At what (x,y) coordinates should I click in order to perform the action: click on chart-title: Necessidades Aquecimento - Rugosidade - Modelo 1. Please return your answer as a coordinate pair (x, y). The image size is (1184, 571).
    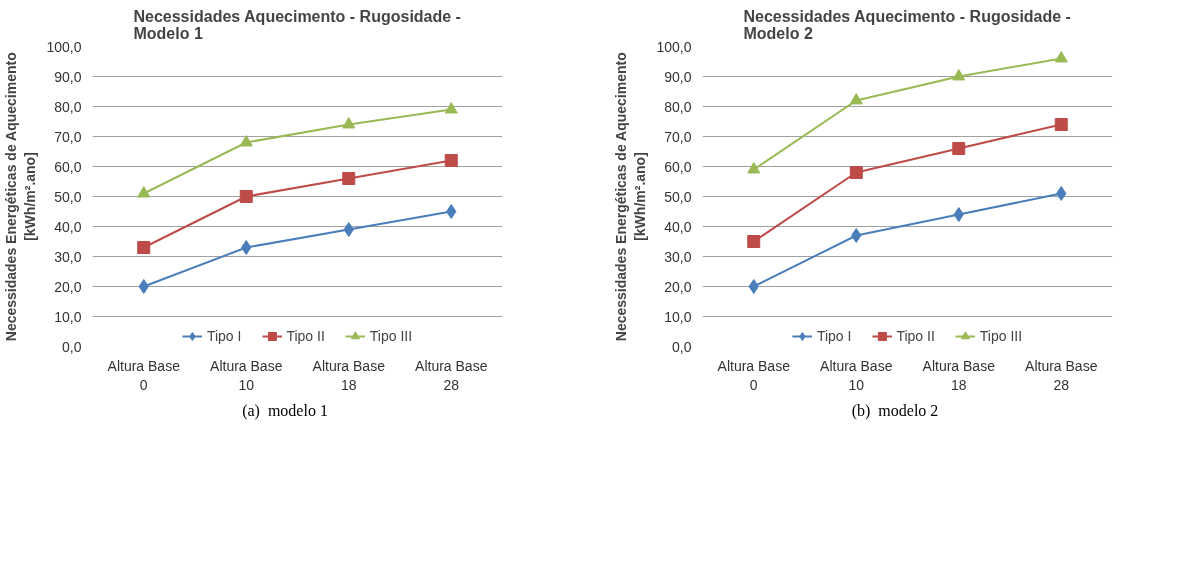
    Looking at the image, I should click on (297, 24).